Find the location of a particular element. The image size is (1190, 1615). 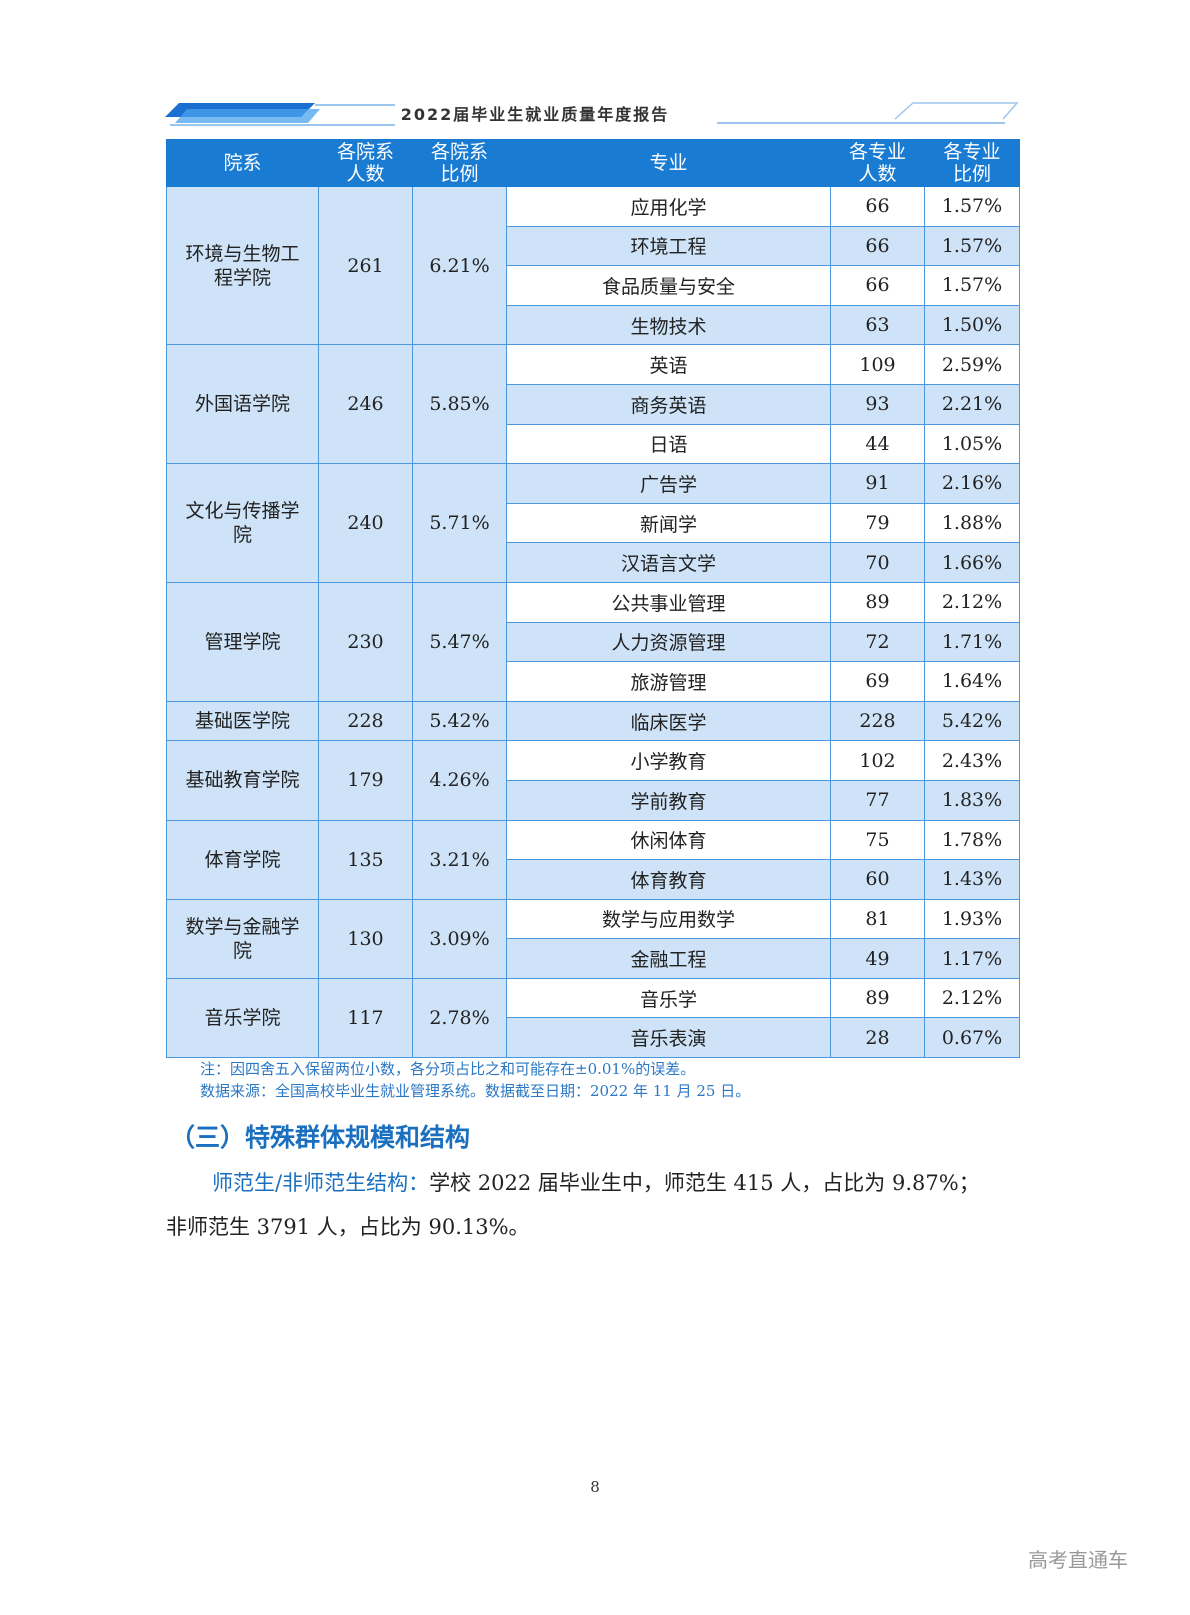

major-name-cell: 日语 is located at coordinates (668, 444).